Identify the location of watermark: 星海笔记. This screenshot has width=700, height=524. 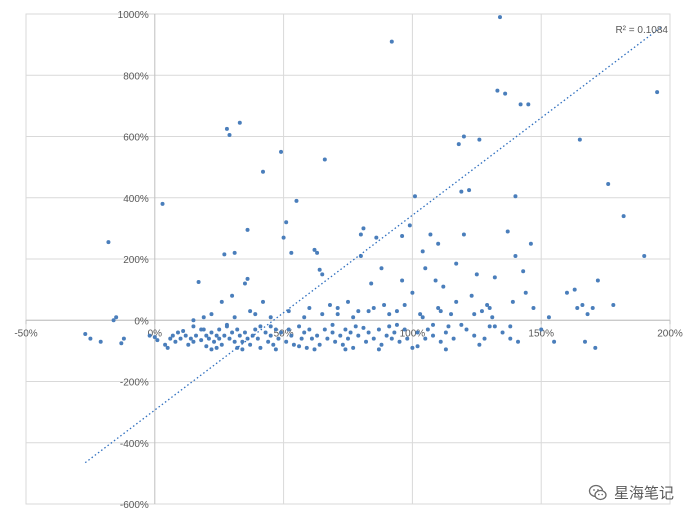
(631, 492).